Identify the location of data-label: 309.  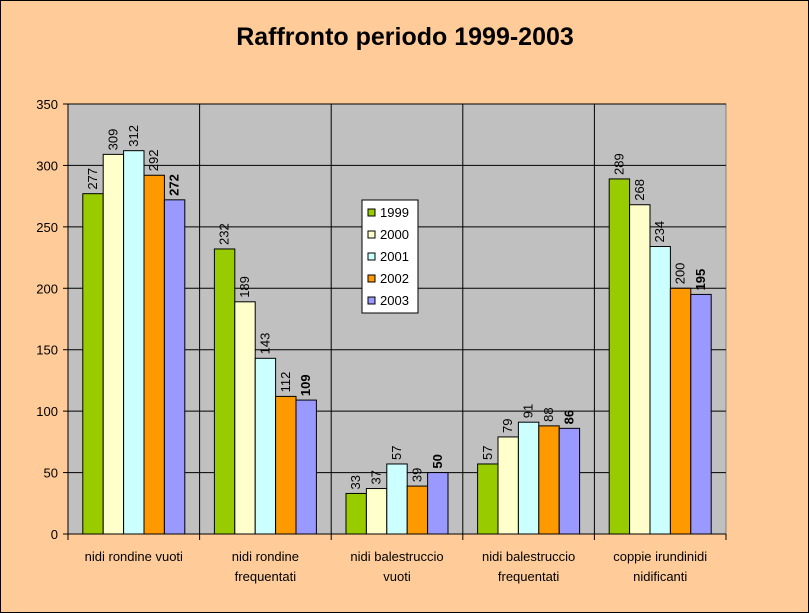
(112, 140).